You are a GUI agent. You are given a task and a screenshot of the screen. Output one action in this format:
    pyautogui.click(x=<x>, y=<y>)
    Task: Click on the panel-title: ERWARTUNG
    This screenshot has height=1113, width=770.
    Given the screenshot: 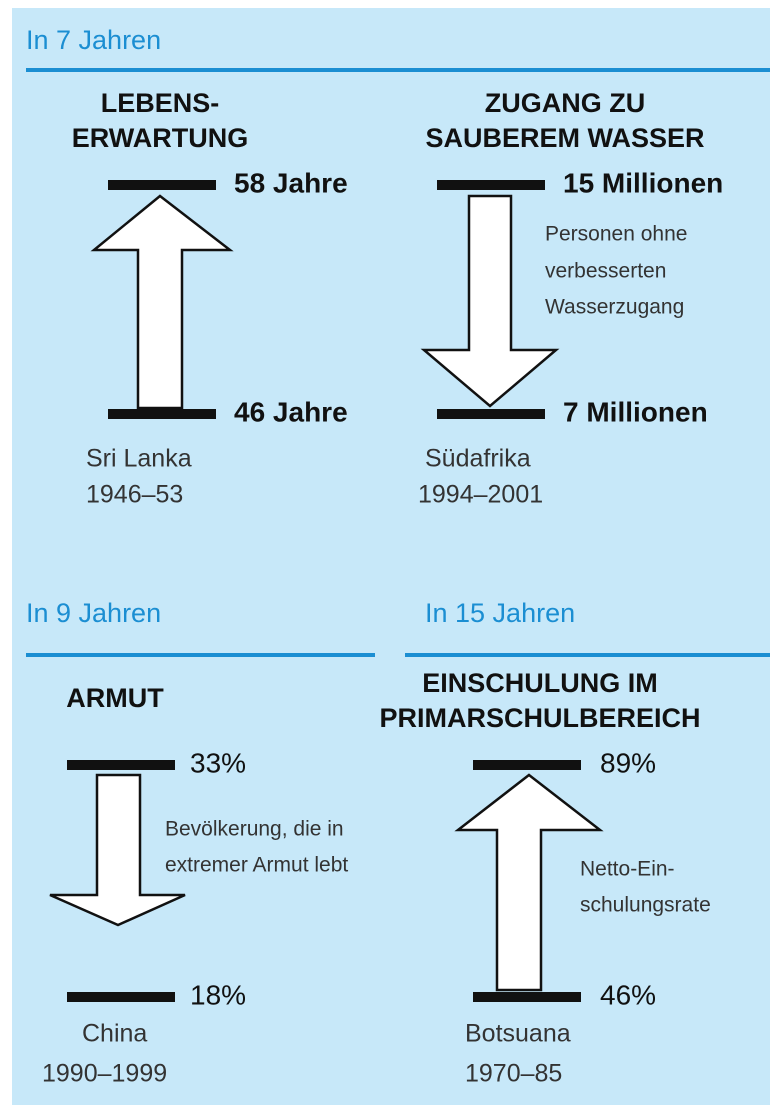 What is the action you would take?
    pyautogui.click(x=160, y=138)
    